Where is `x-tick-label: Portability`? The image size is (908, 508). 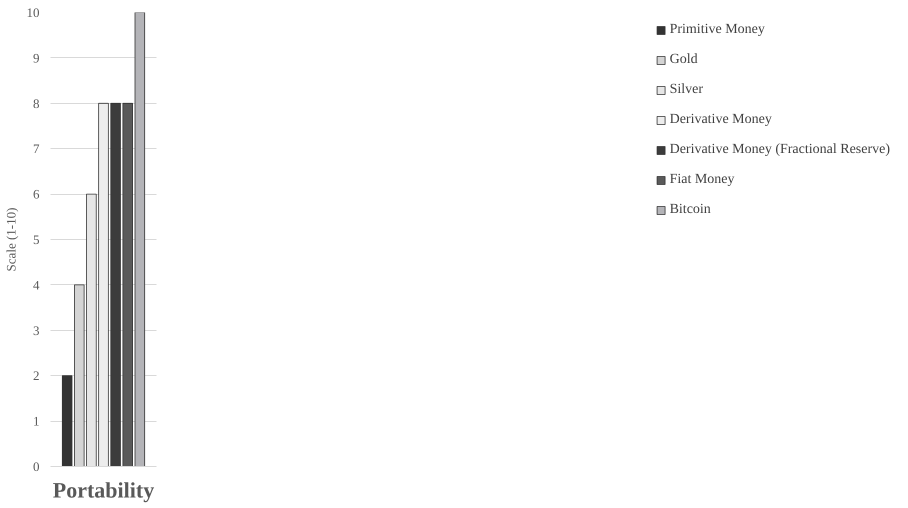 x-tick-label: Portability is located at coordinates (103, 490).